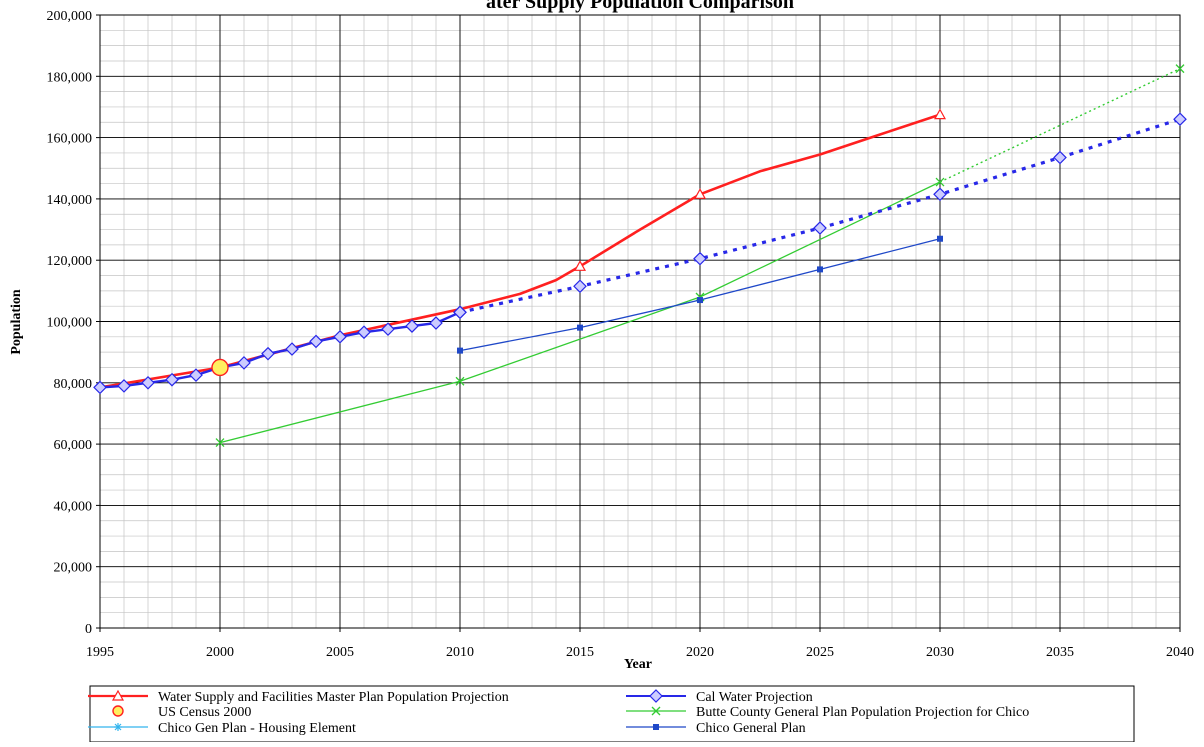 Image resolution: width=1204 pixels, height=747 pixels. I want to click on x-tick-label: 2020, so click(700, 652).